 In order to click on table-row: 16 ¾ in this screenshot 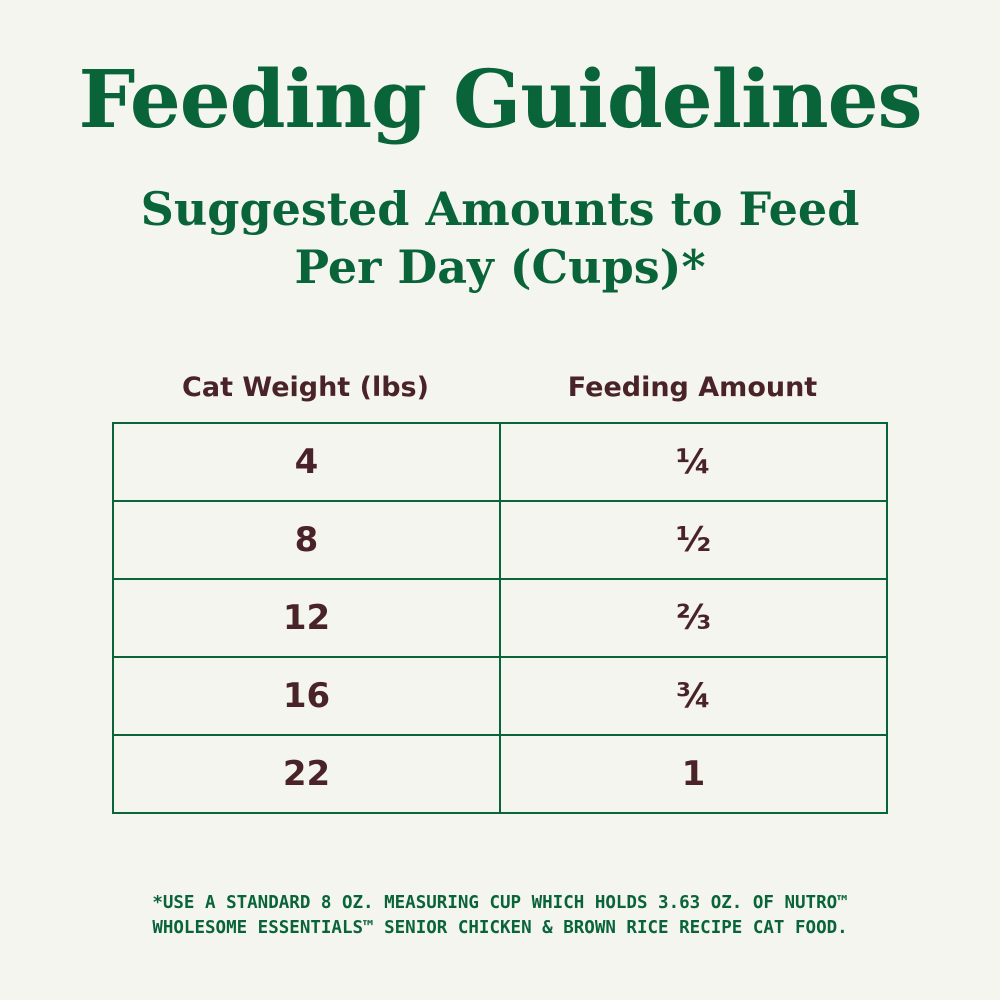, I will do `click(500, 696)`.